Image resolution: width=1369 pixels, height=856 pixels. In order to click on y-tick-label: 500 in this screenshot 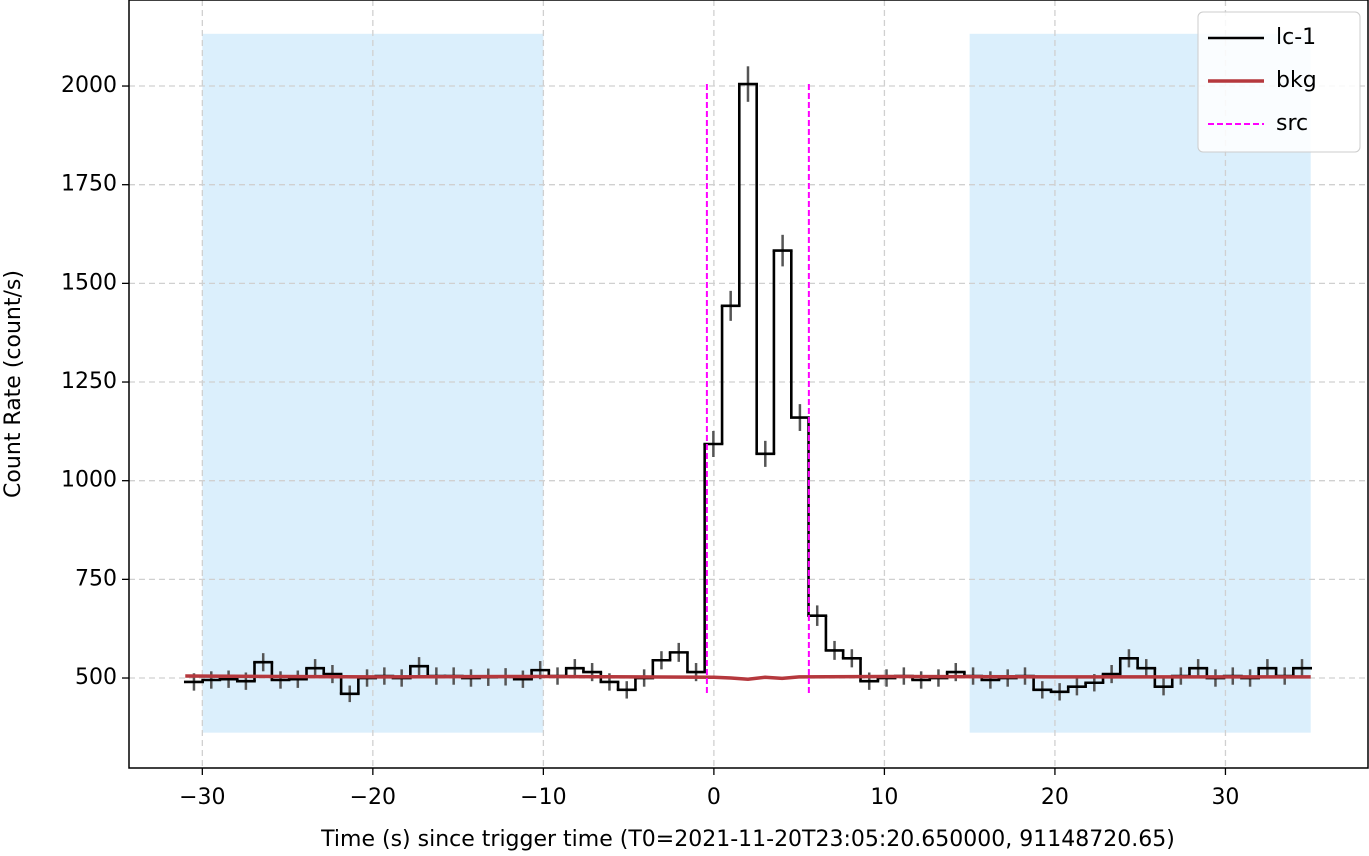, I will do `click(96, 677)`.